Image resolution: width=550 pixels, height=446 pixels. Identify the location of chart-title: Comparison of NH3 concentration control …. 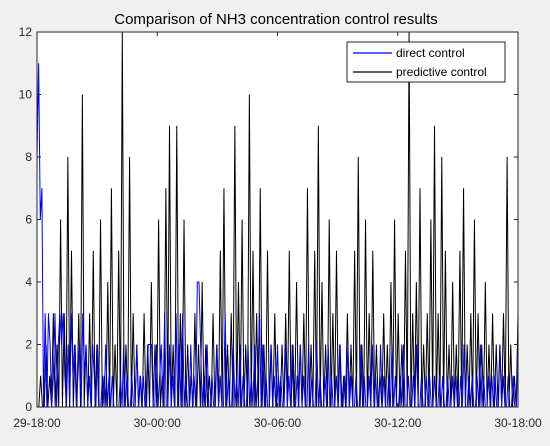
(275, 19).